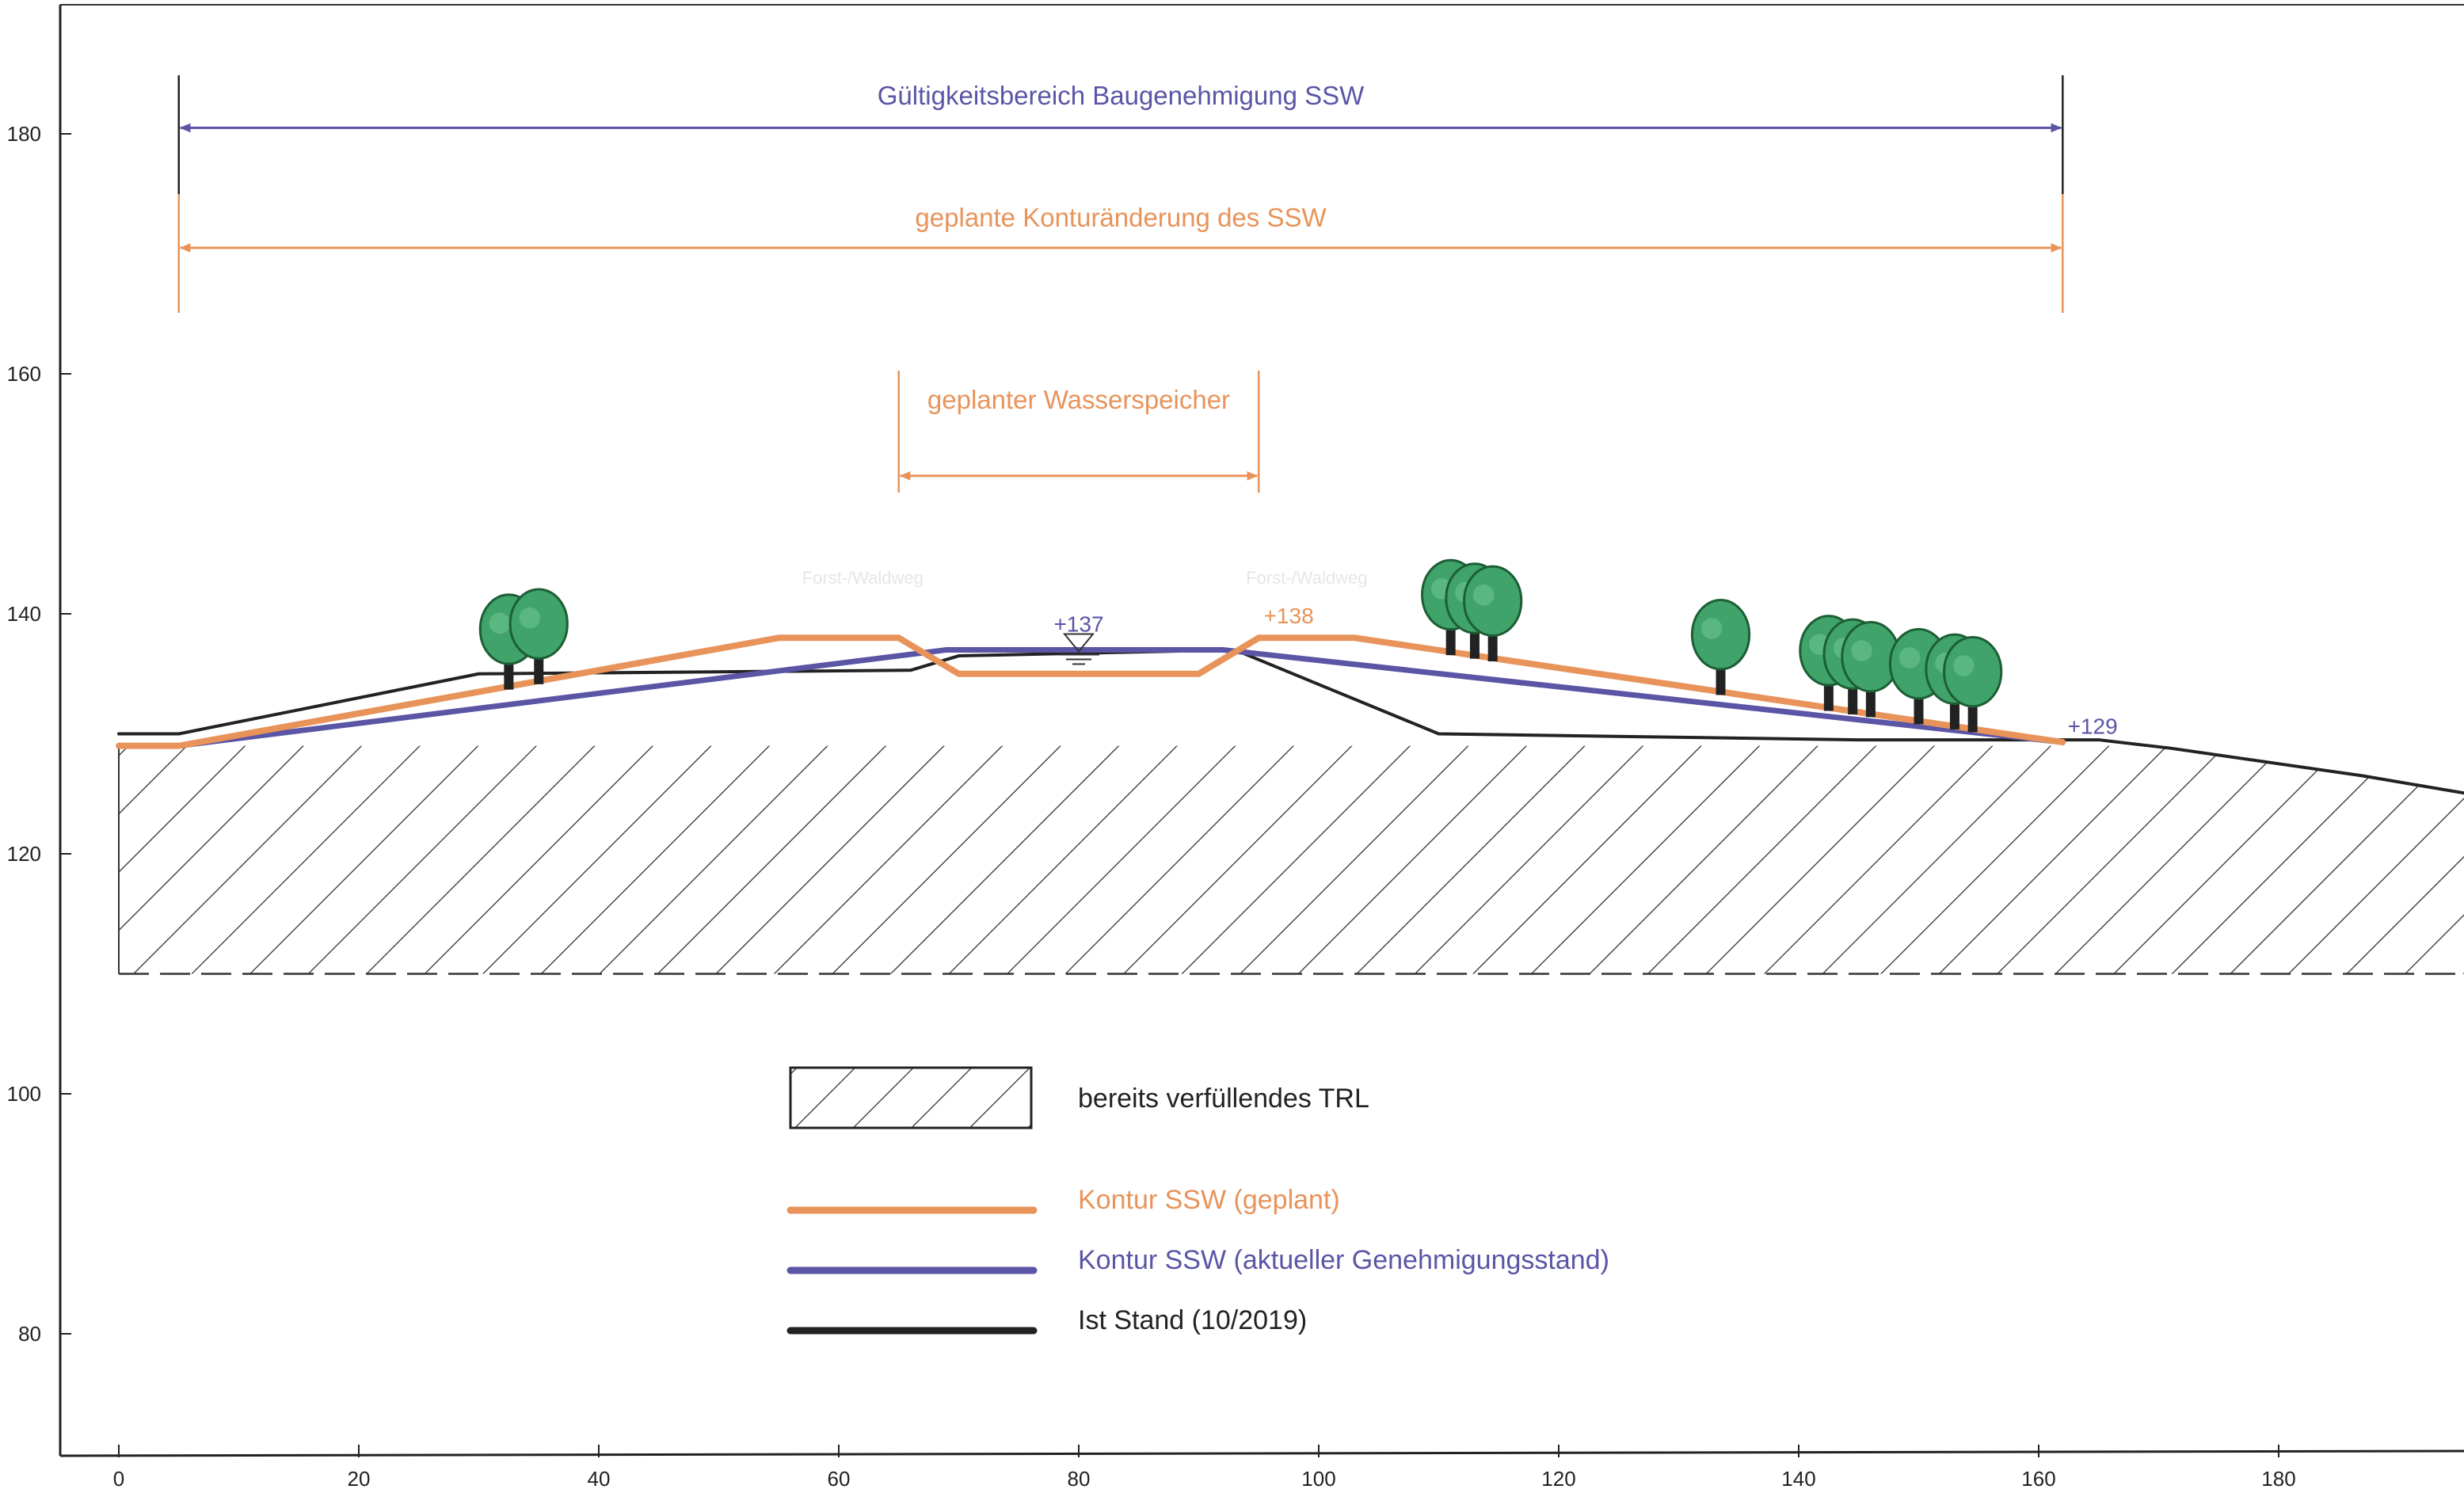  Describe the element at coordinates (359, 1479) in the screenshot. I see `x-tick-label: 20` at that location.